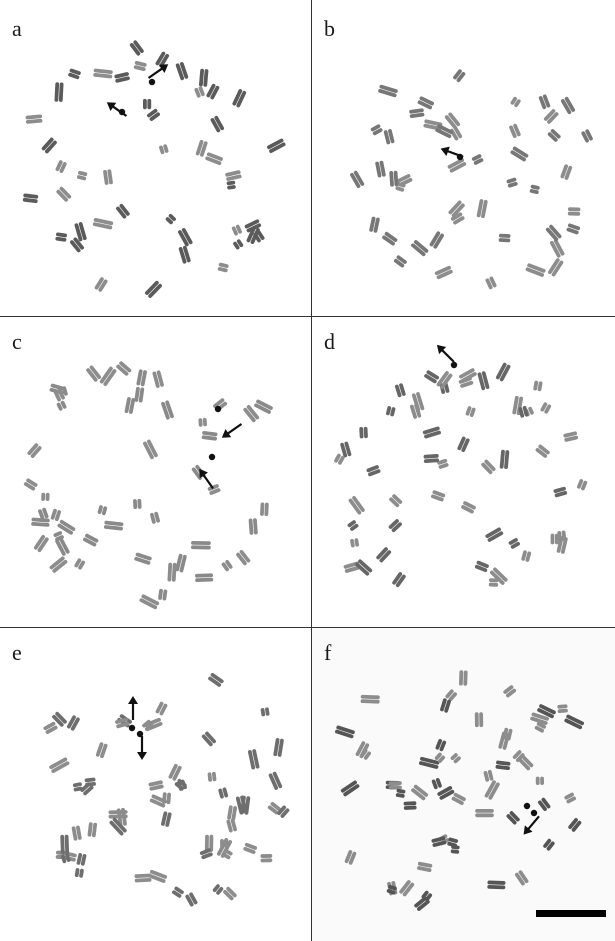  What do you see at coordinates (329, 28) in the screenshot?
I see `panel-label-b: b` at bounding box center [329, 28].